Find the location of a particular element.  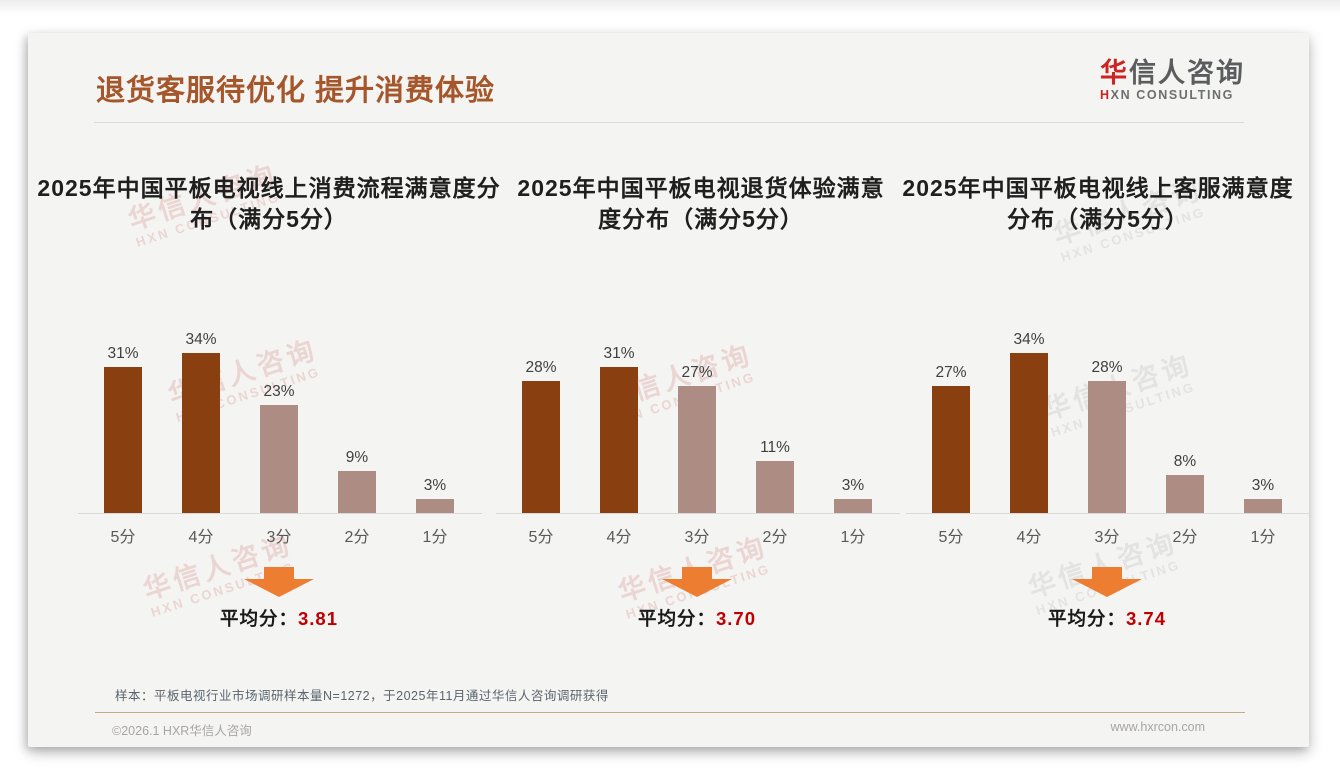

chart-title-3: 2025年中国平板电视线上客服满意度分布（满分5分） is located at coordinates (1098, 204).